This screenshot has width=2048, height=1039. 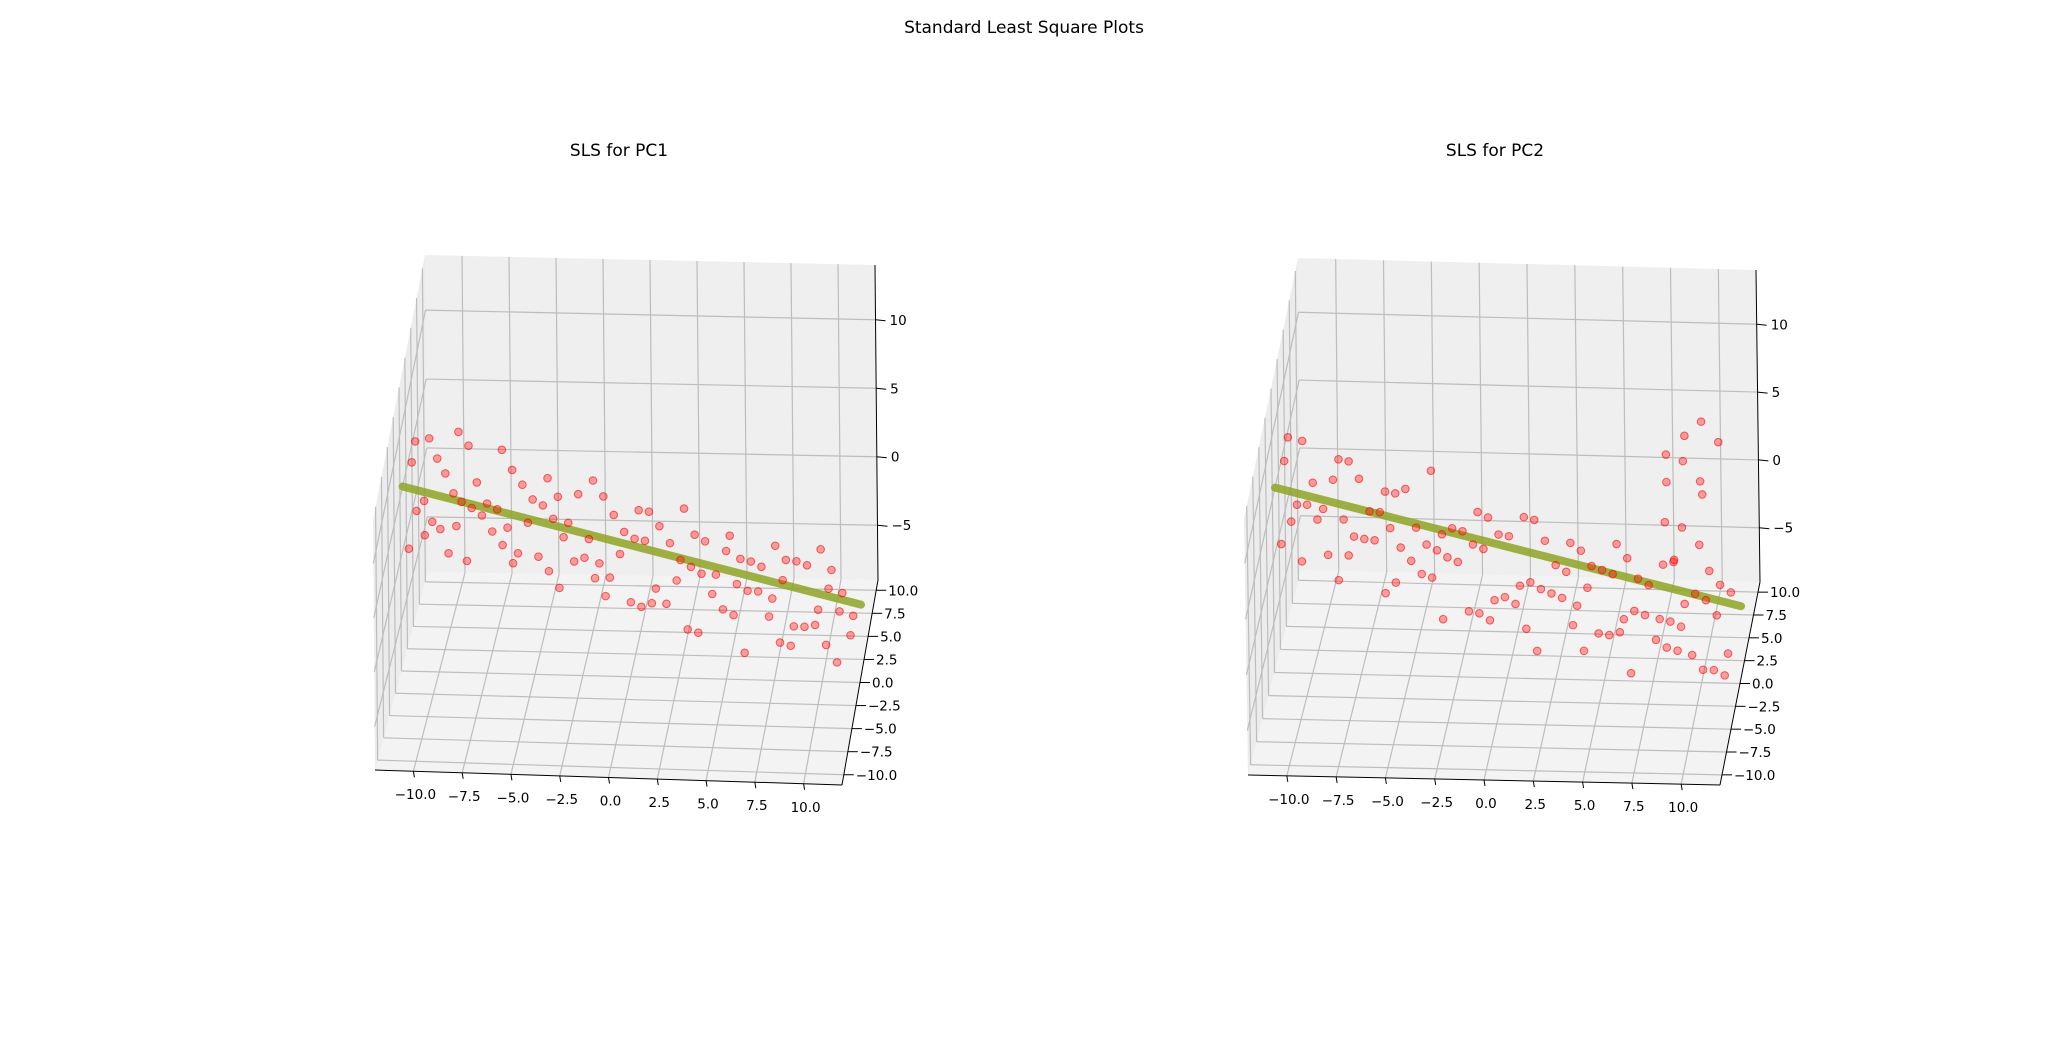 What do you see at coordinates (1584, 806) in the screenshot?
I see `x-tick-label: 5.0` at bounding box center [1584, 806].